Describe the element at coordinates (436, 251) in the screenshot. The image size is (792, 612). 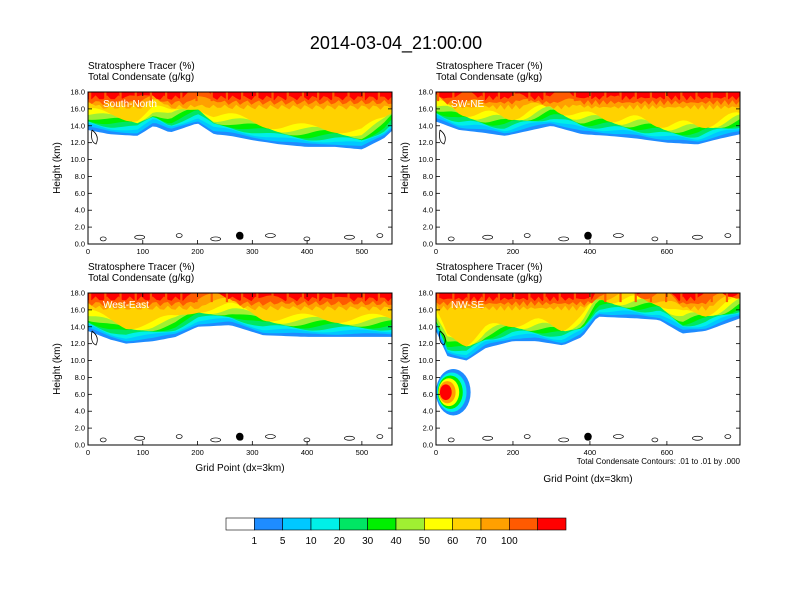
I see `x-tick-label: 0` at that location.